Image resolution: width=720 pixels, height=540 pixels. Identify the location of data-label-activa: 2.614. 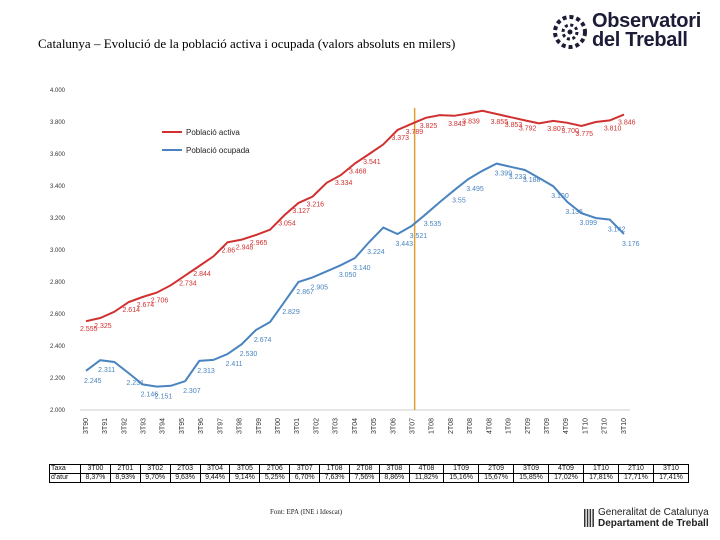
(131, 310).